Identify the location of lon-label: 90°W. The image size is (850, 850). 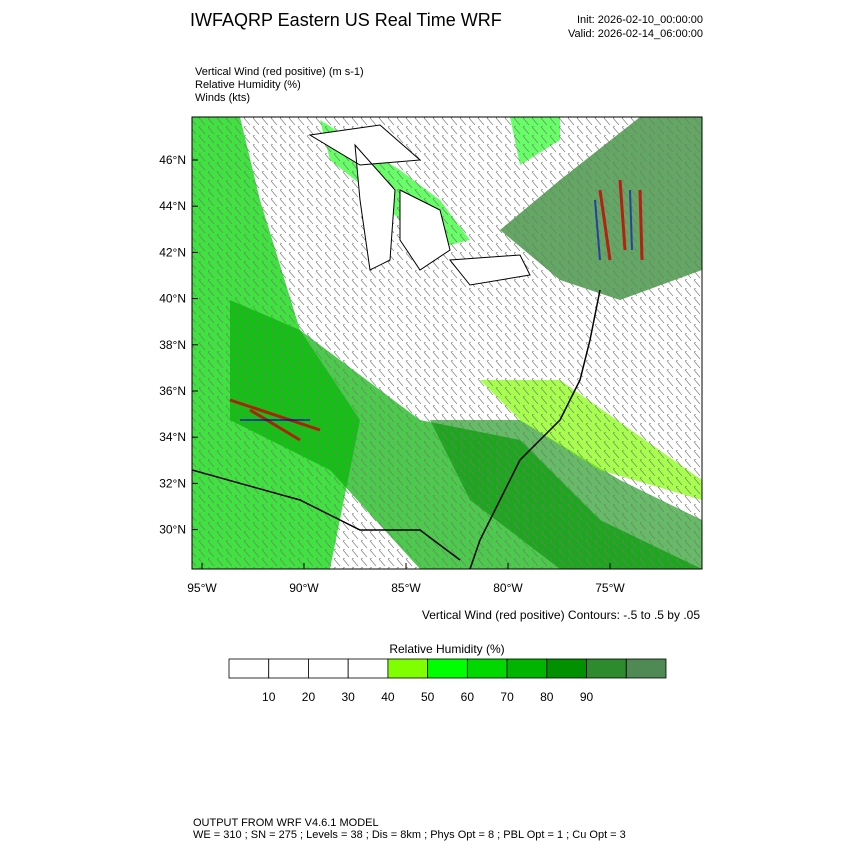
(304, 588).